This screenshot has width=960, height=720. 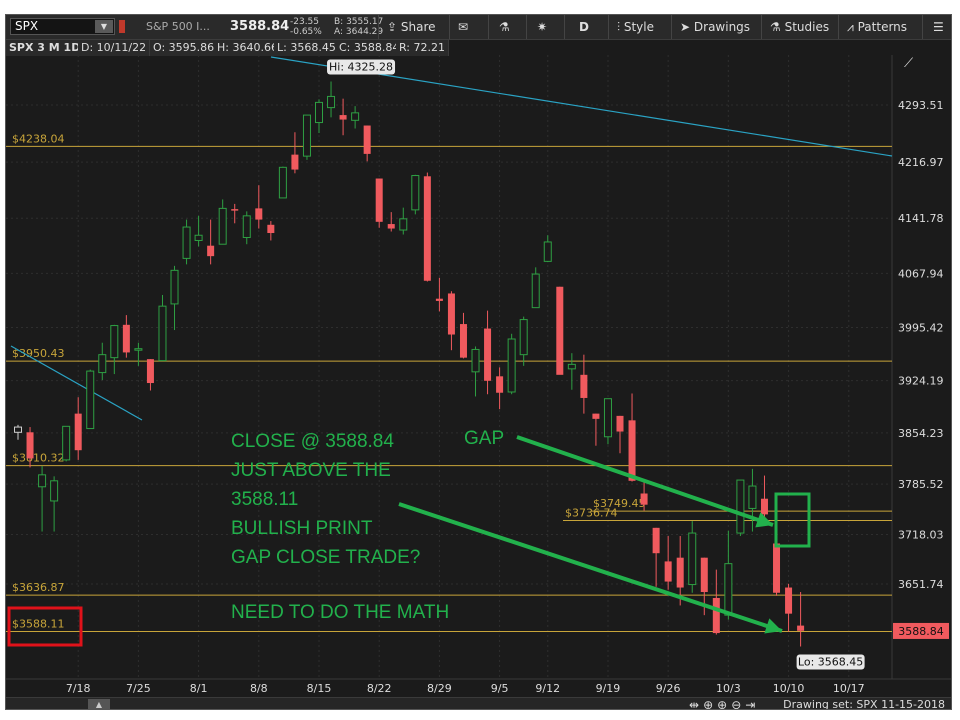 What do you see at coordinates (807, 27) in the screenshot?
I see `studies-label: Studies` at bounding box center [807, 27].